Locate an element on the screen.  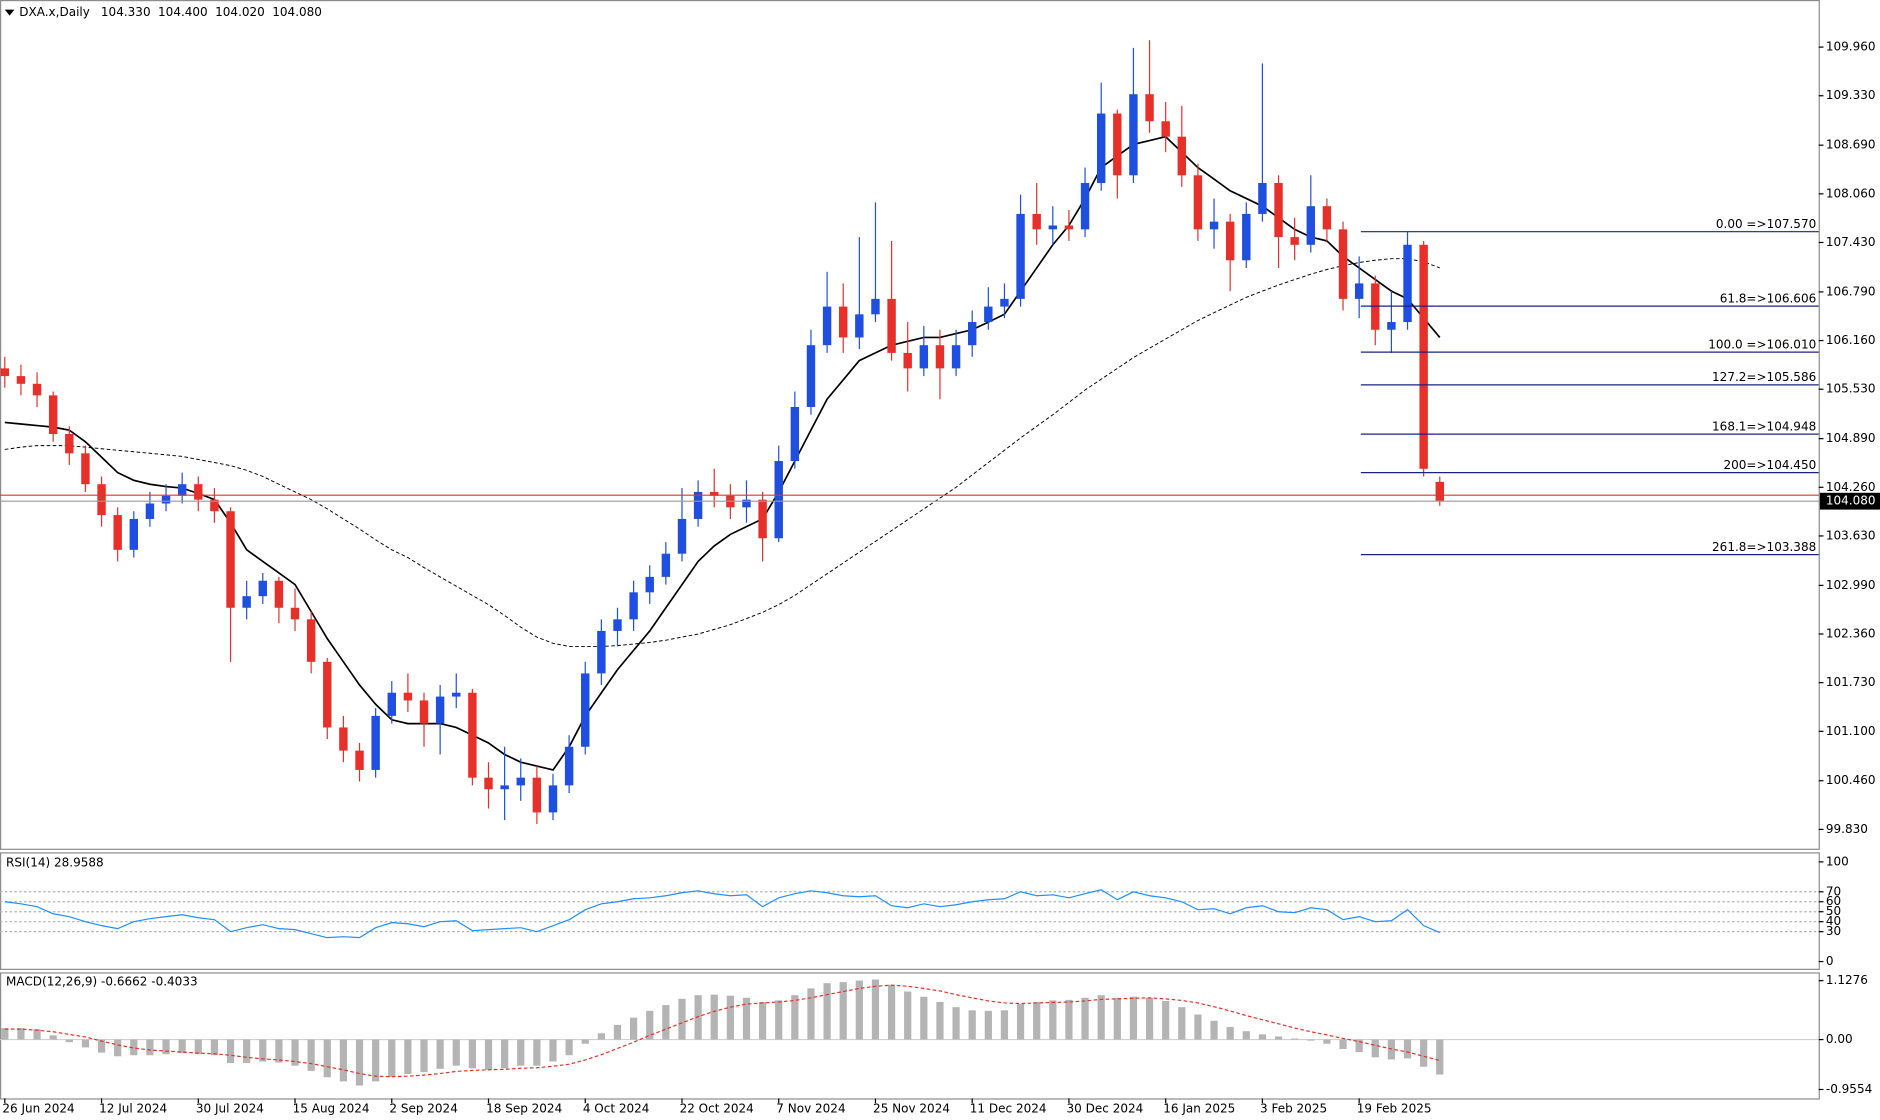
x-tick-label: 4 Oct 2024 is located at coordinates (616, 1109).